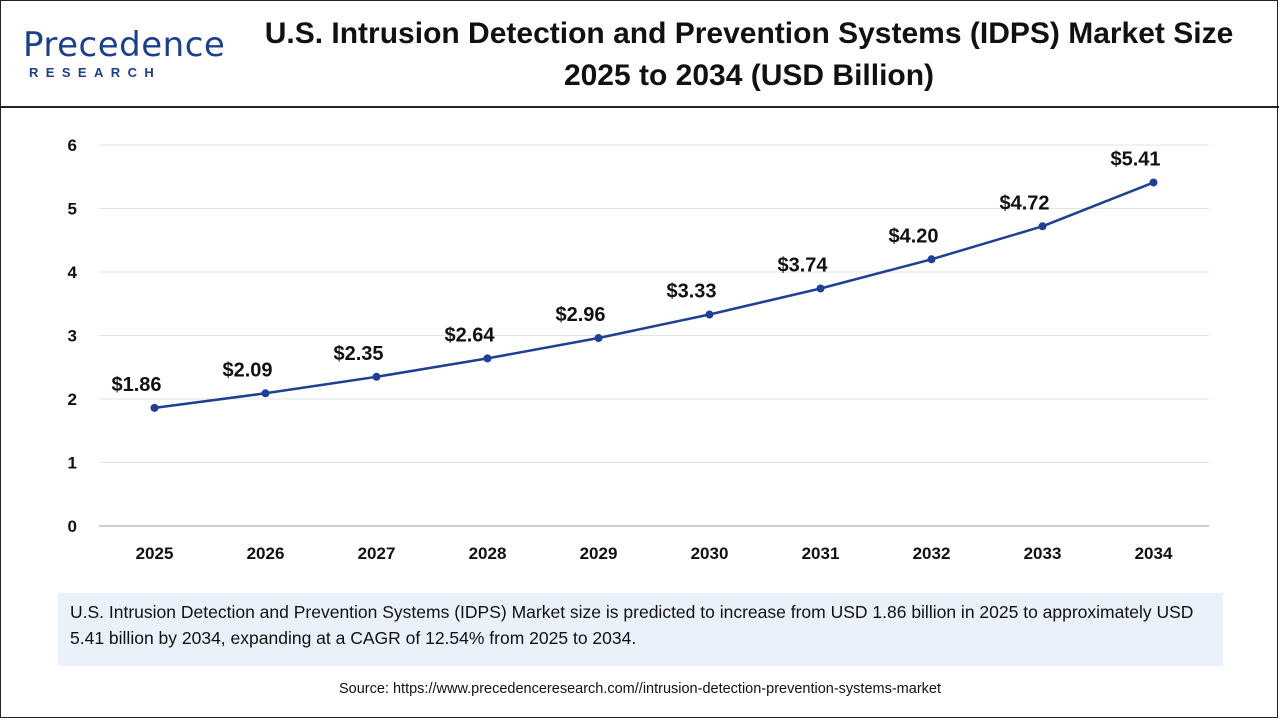 The height and width of the screenshot is (720, 1280). What do you see at coordinates (802, 266) in the screenshot?
I see `data-label: $3.74` at bounding box center [802, 266].